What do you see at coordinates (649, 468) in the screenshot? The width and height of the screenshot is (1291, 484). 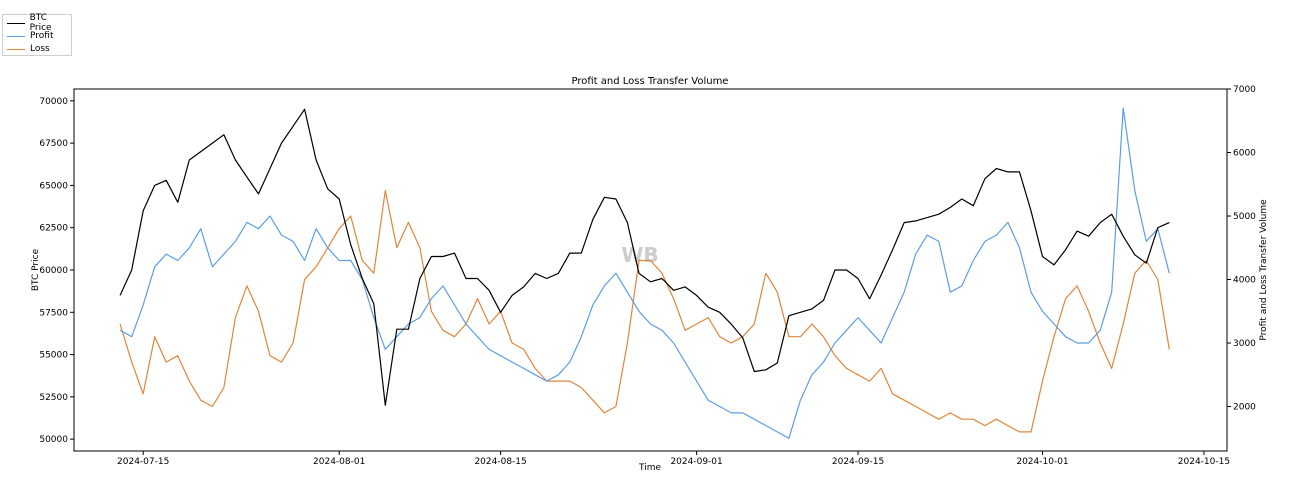 I see `x-axis-label: Time` at bounding box center [649, 468].